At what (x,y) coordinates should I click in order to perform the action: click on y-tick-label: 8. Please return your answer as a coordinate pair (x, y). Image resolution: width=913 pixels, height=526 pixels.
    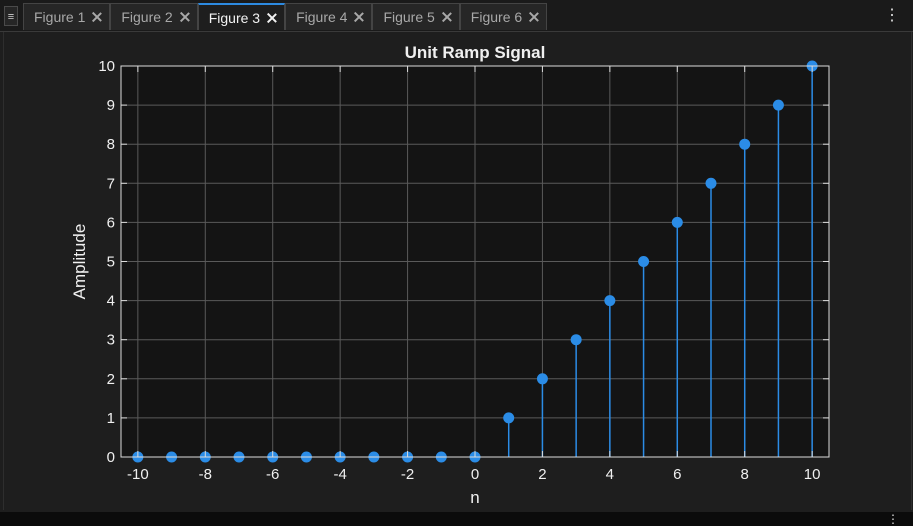
    Looking at the image, I should click on (111, 144).